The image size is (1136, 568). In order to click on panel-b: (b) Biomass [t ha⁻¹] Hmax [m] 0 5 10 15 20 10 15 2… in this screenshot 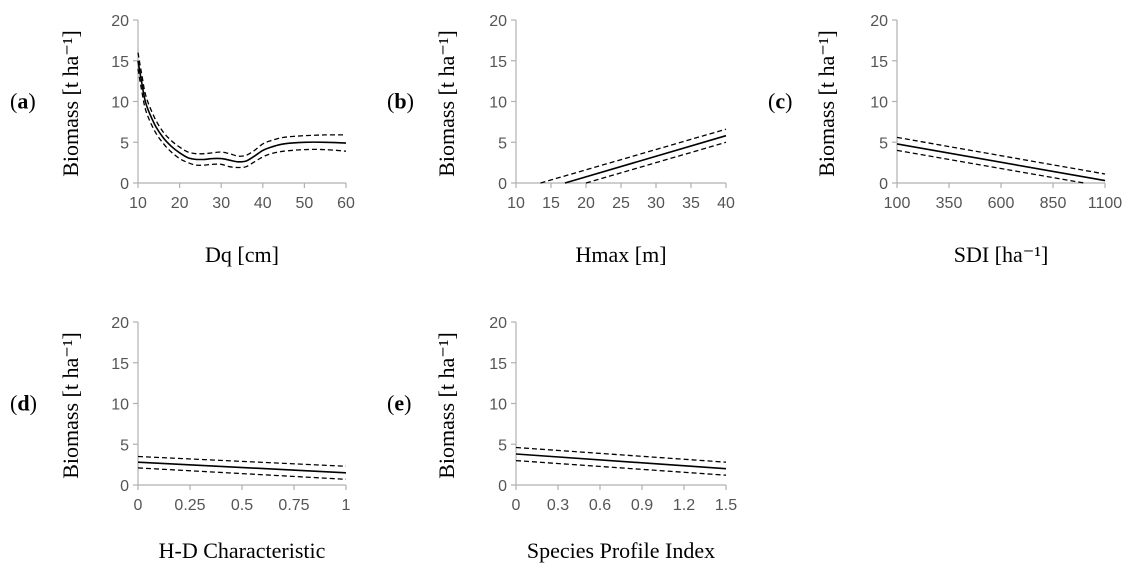, I will do `click(561, 140)`.